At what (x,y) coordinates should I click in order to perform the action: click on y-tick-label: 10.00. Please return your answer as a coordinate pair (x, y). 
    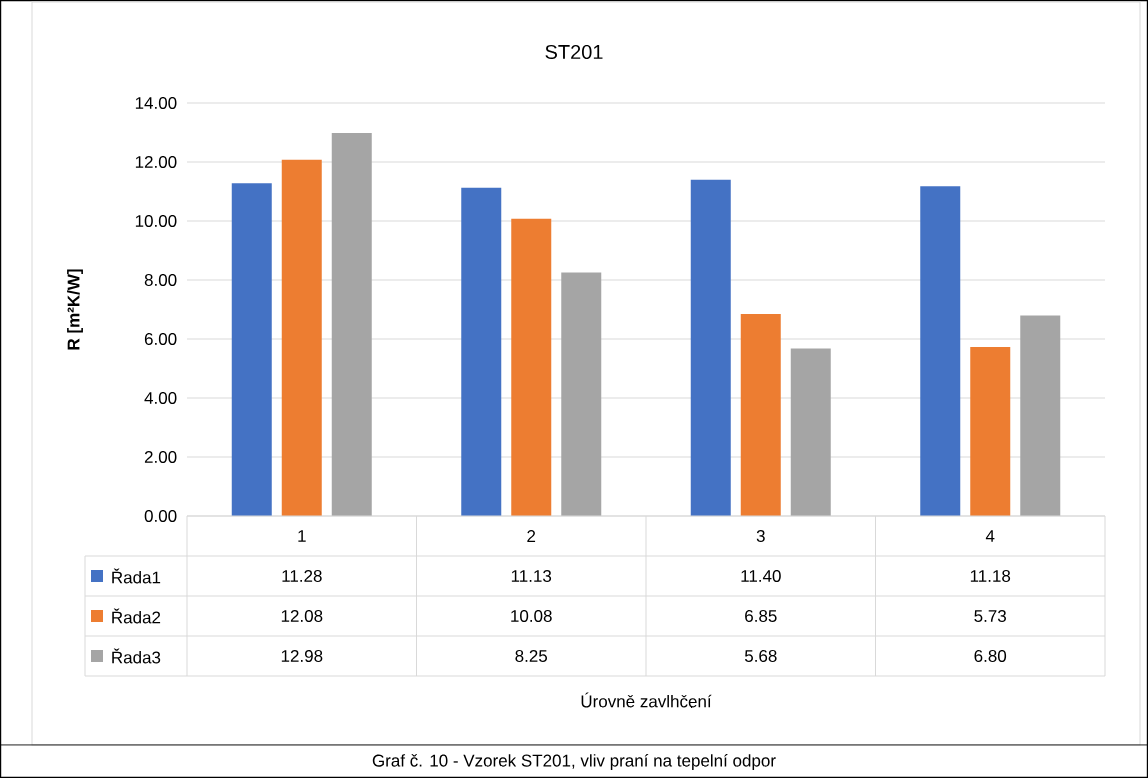
    Looking at the image, I should click on (156, 221).